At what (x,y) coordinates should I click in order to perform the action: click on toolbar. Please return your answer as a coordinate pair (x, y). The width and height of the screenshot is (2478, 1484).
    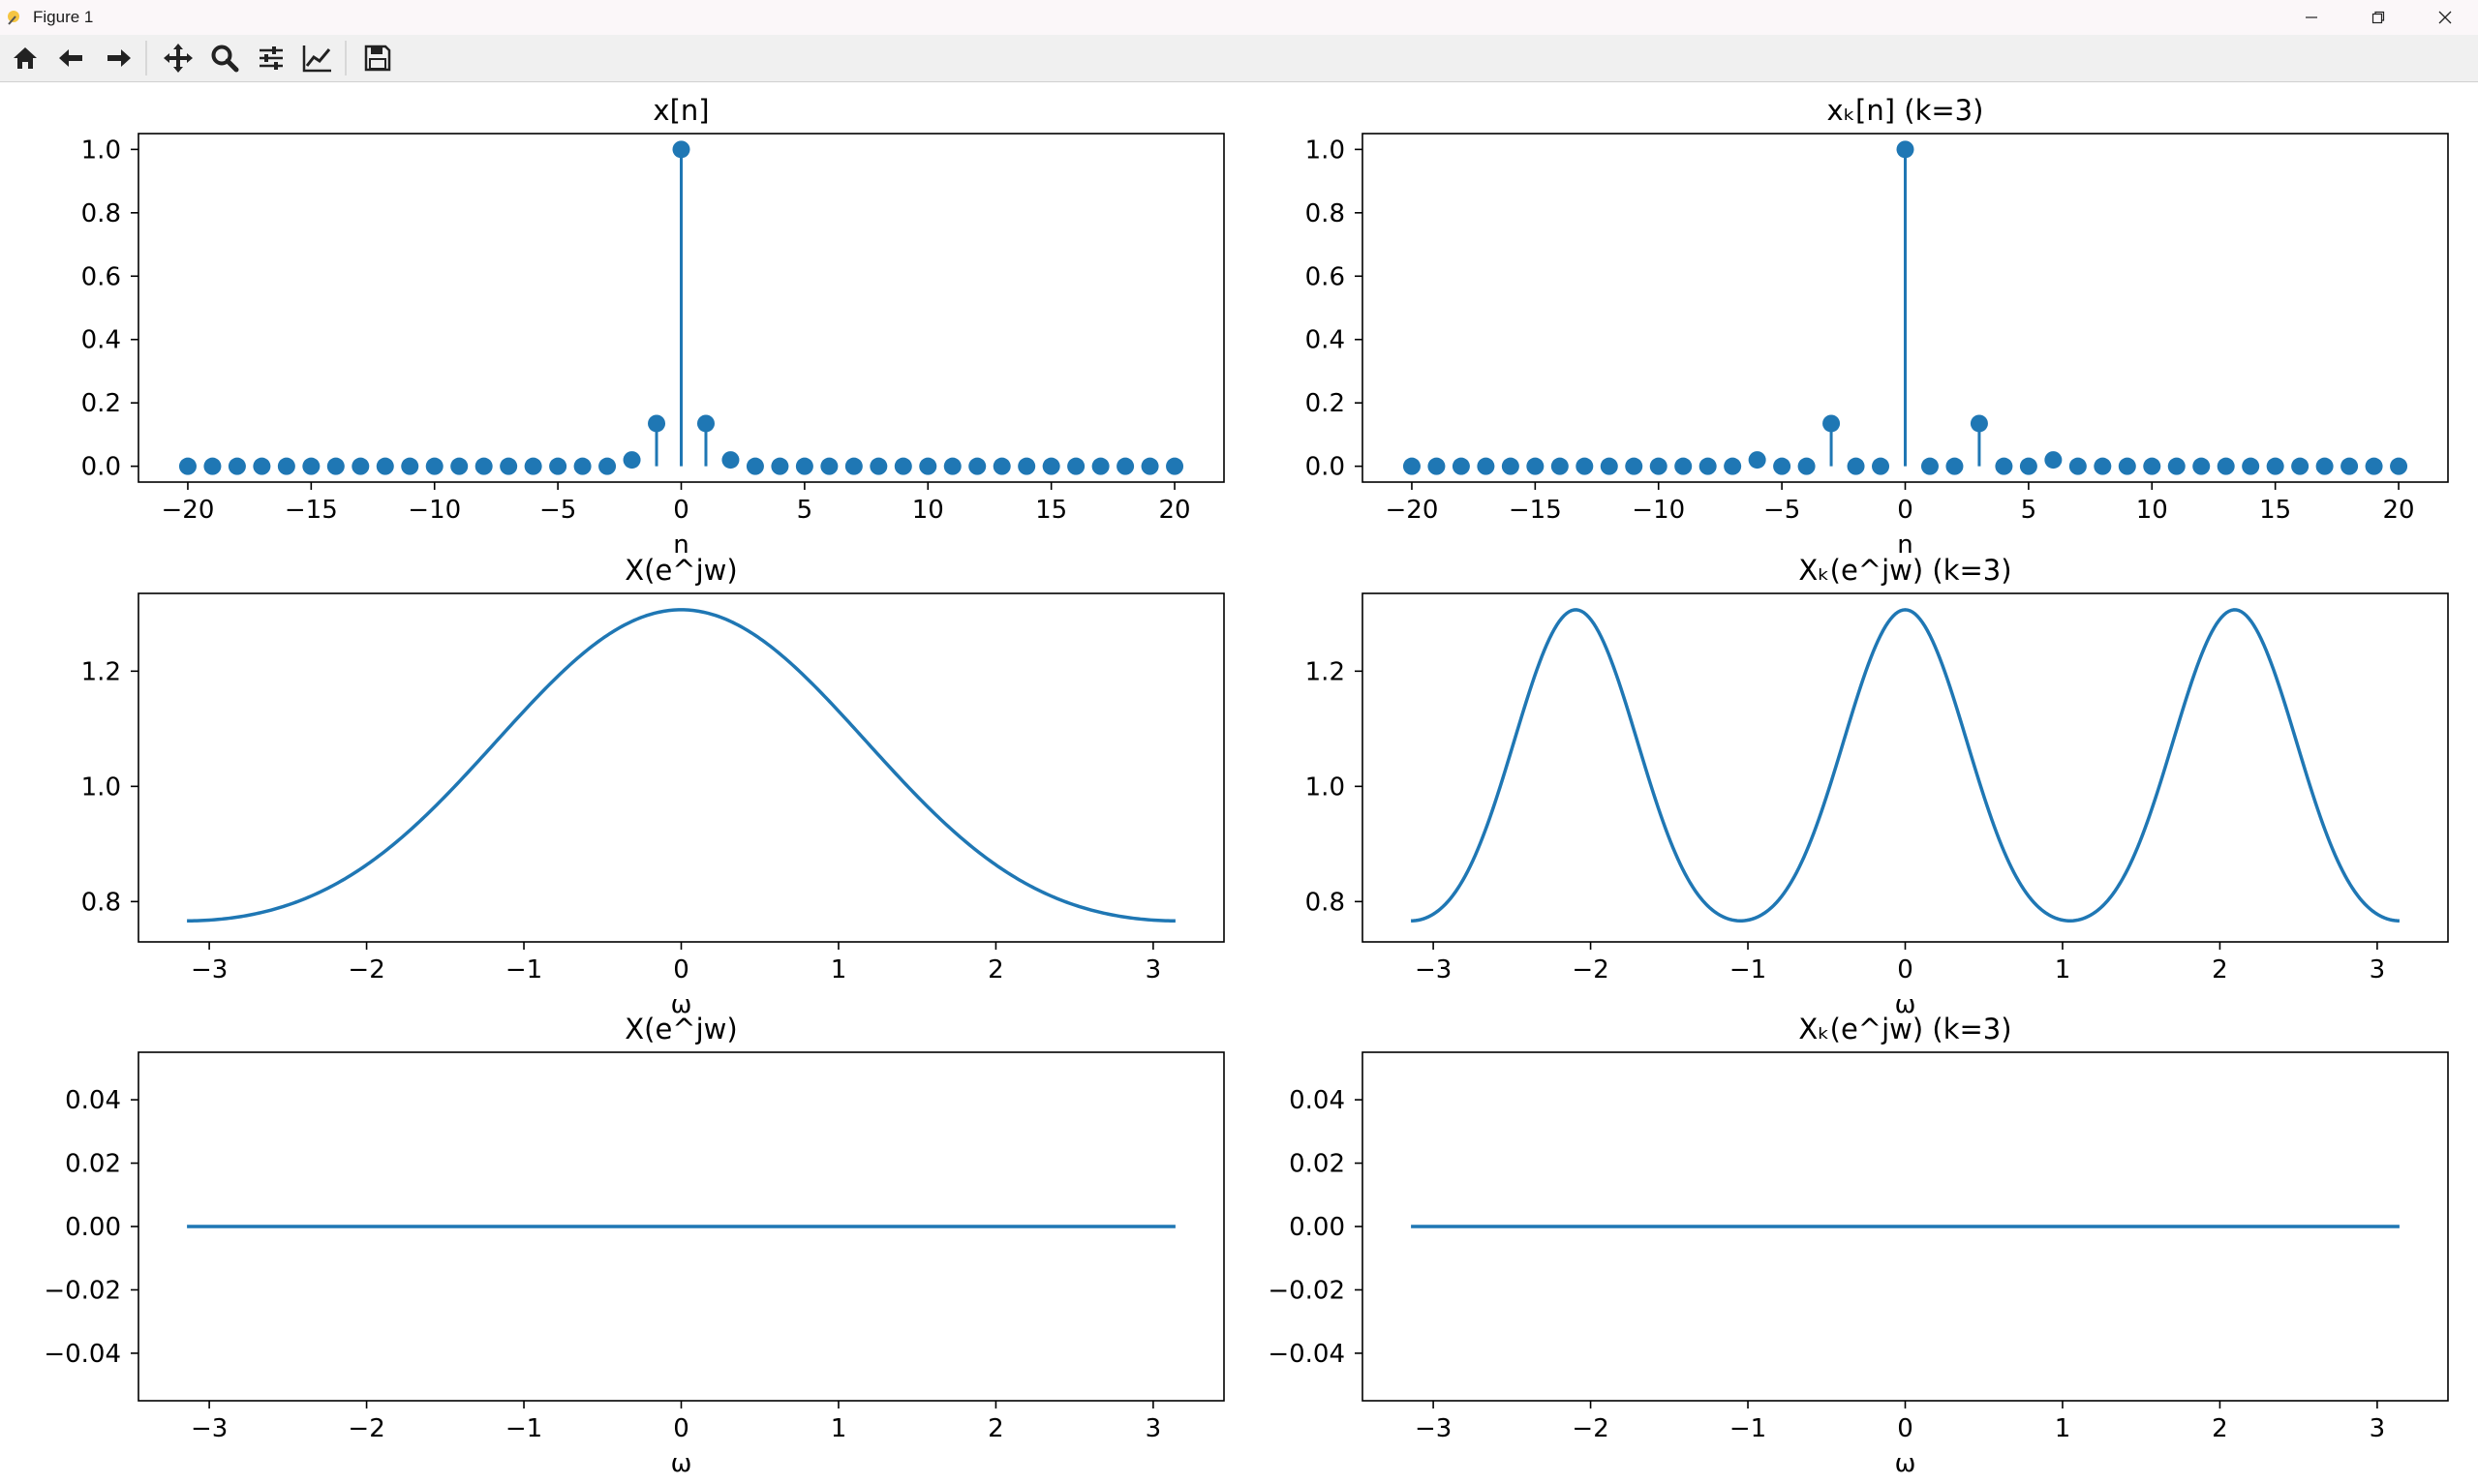
    Looking at the image, I should click on (1239, 58).